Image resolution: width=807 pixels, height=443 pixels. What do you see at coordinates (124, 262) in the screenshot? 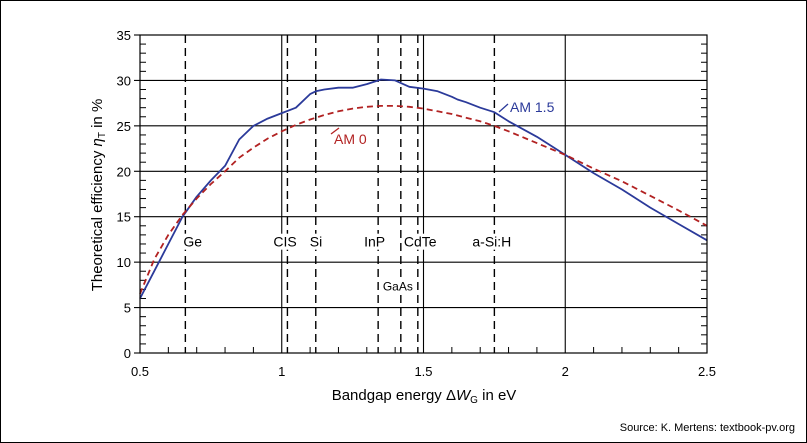
I see `y-tick-label: 10` at bounding box center [124, 262].